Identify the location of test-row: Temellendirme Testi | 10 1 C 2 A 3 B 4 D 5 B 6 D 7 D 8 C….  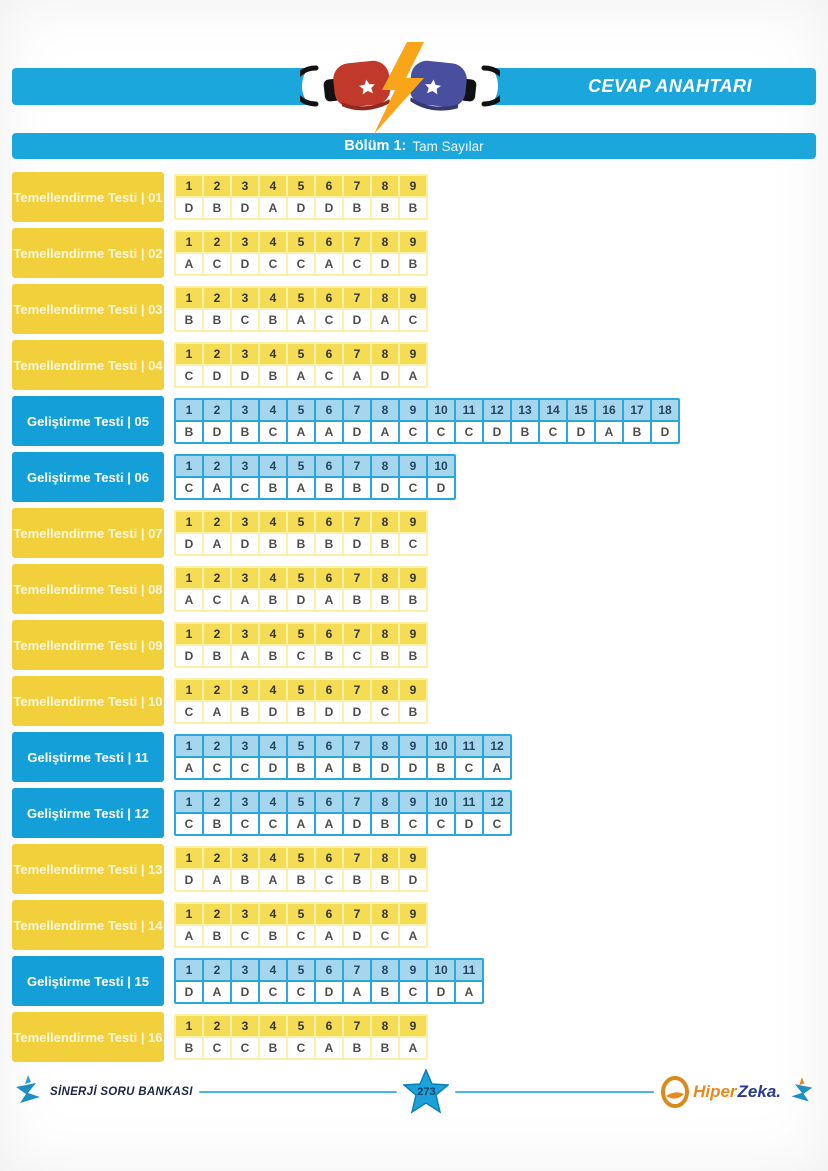
(346, 701).